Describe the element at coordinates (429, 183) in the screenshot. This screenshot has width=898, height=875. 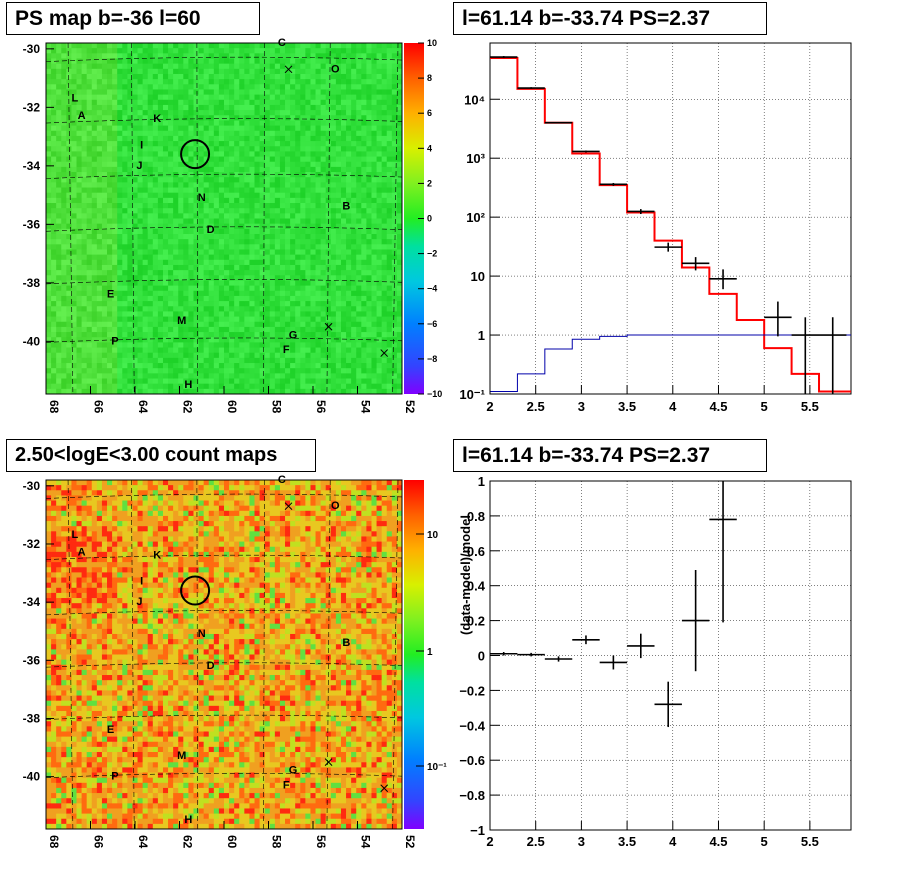
I see `colorbar-tick-label: 2` at that location.